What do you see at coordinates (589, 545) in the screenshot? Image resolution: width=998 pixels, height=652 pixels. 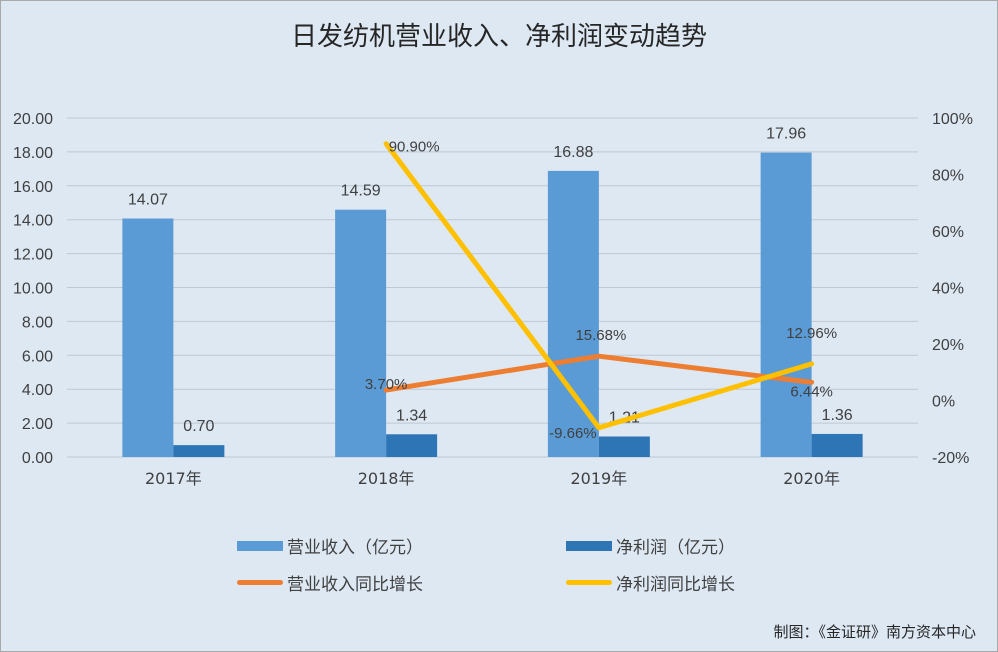 I see `legend-swatch-profit` at bounding box center [589, 545].